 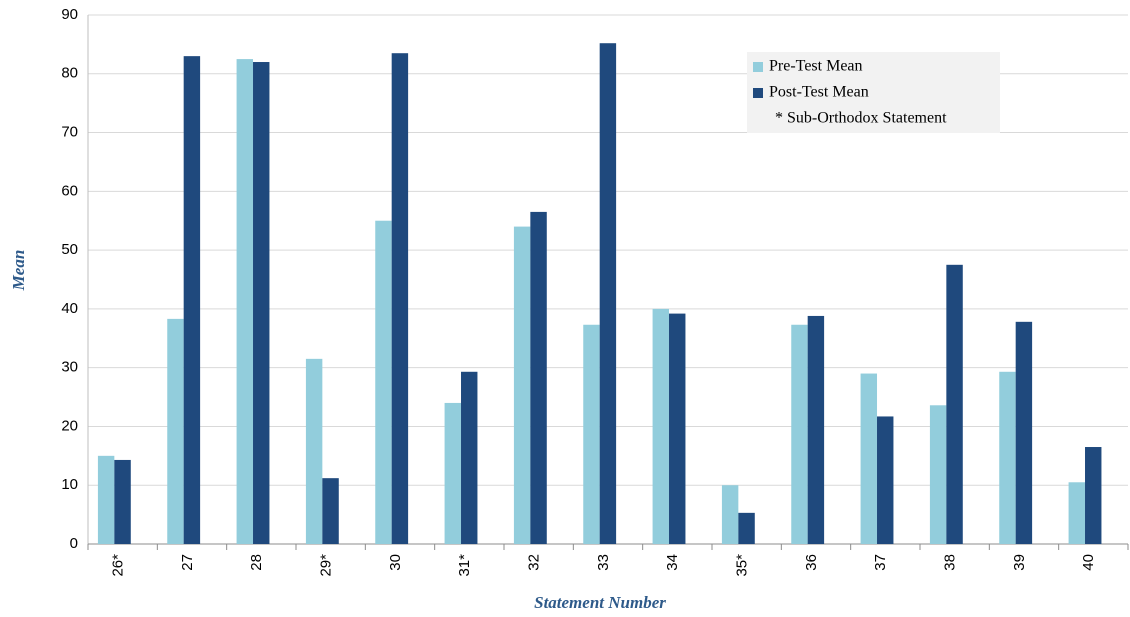 I want to click on x-tick-label: 29*, so click(x=325, y=565).